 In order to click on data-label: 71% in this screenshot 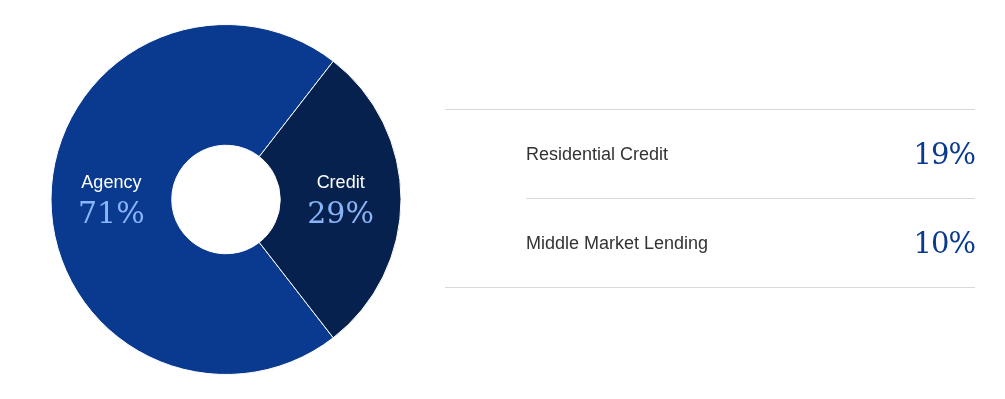, I will do `click(111, 213)`.